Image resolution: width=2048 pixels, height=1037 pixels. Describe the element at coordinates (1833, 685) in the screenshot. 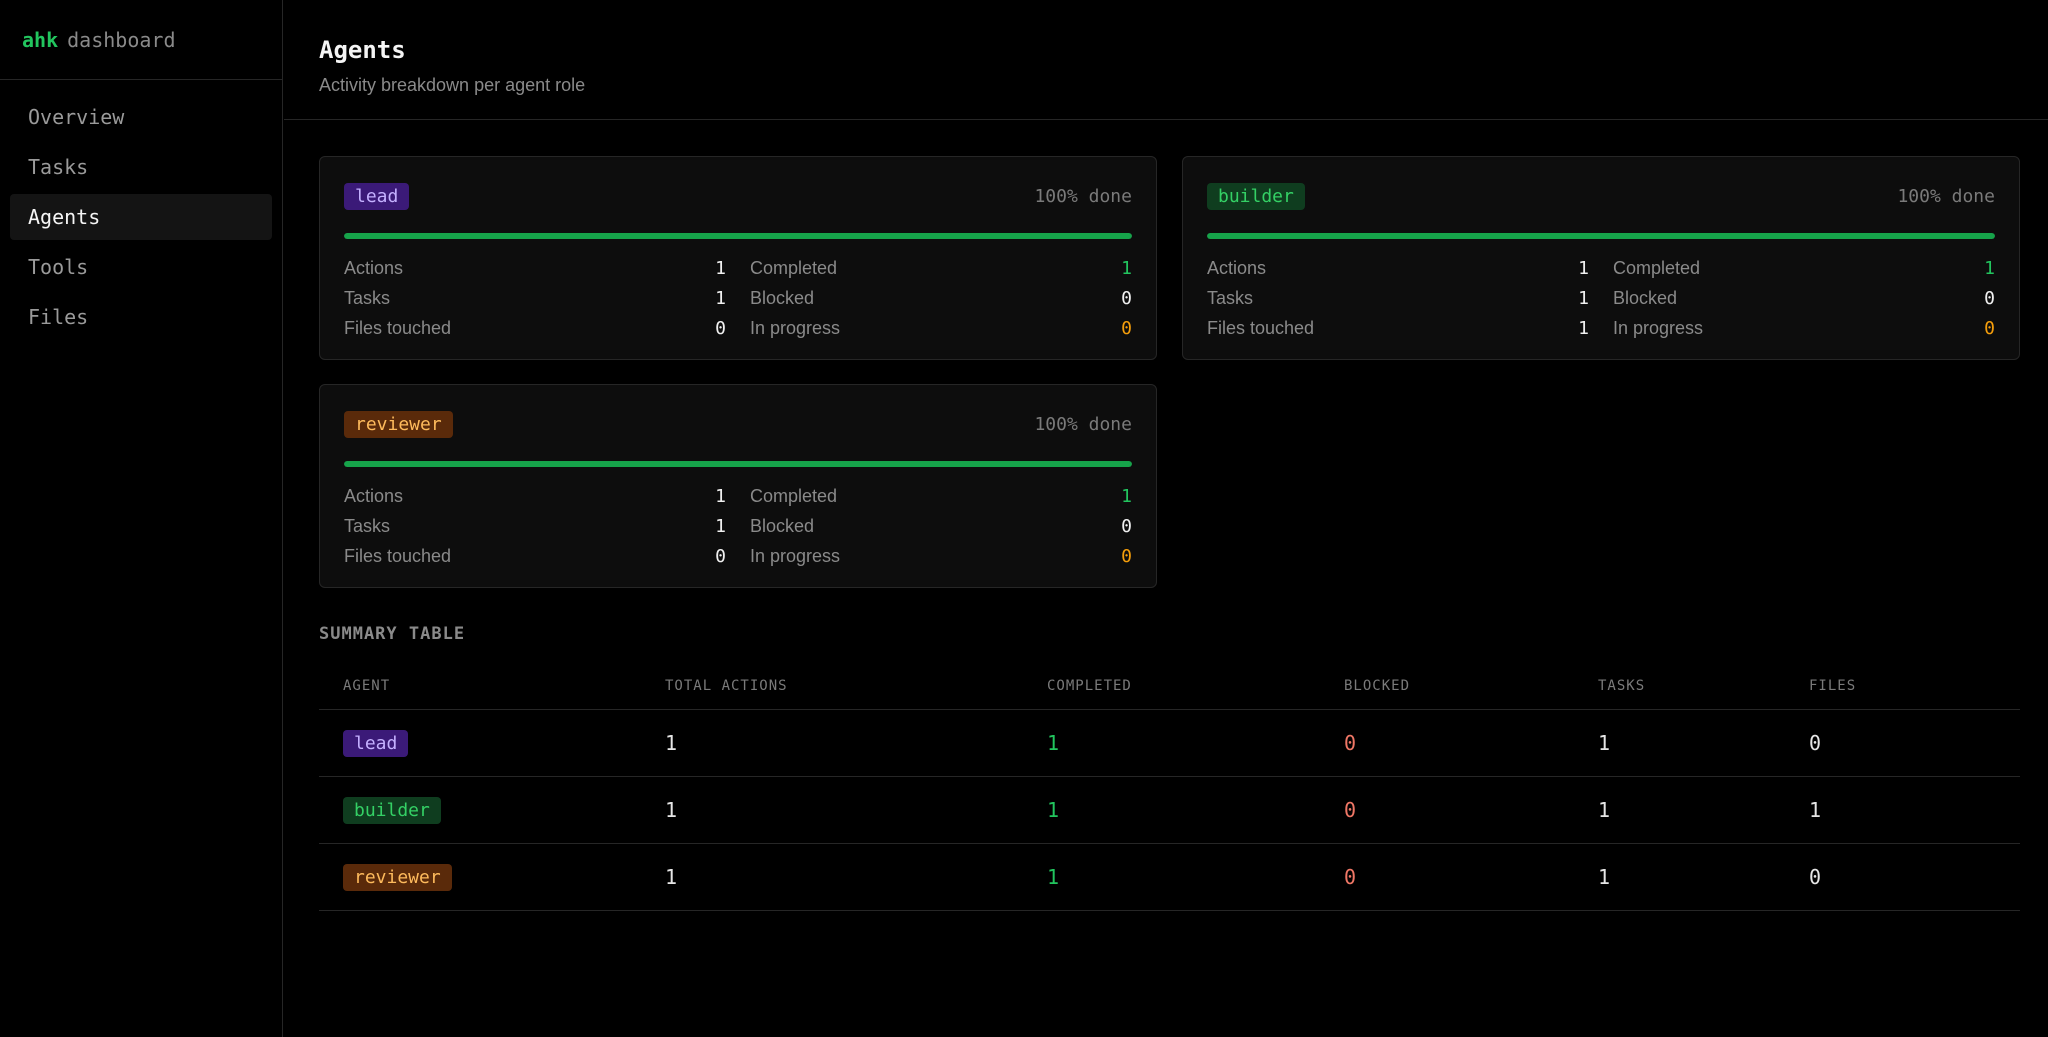

I see `column-header-files: FILES` at that location.